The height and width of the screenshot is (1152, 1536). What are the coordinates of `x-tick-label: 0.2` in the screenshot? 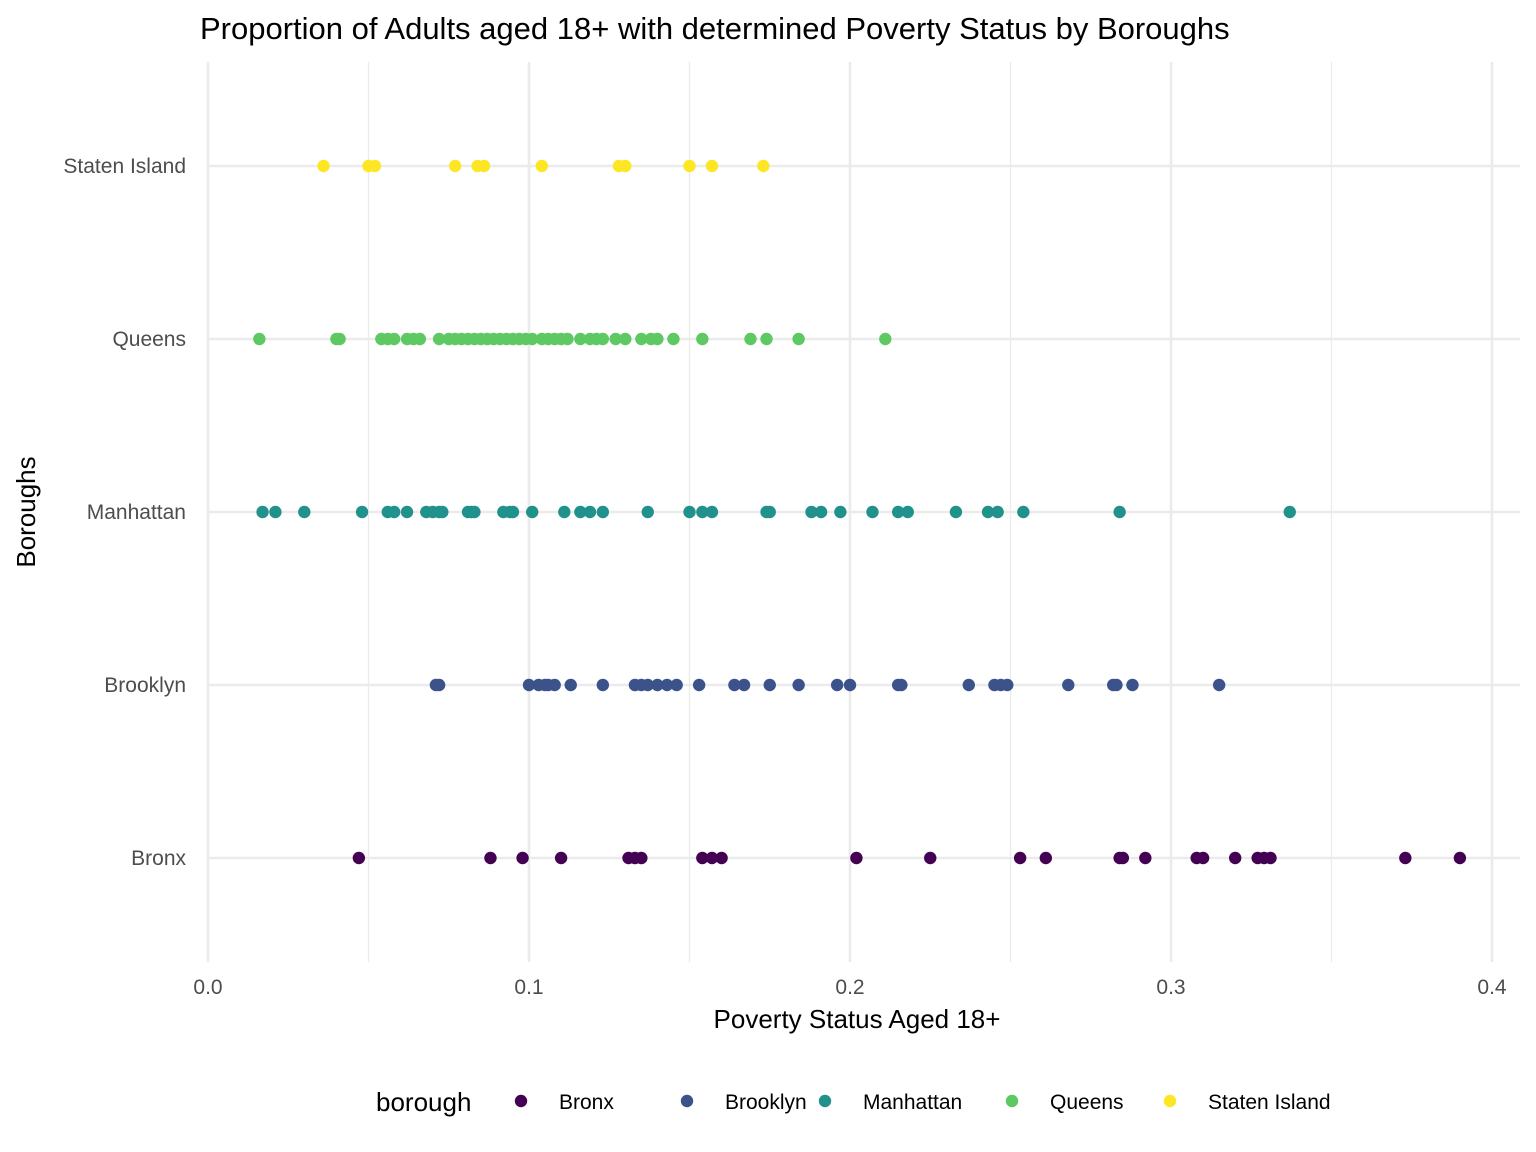 It's located at (849, 987).